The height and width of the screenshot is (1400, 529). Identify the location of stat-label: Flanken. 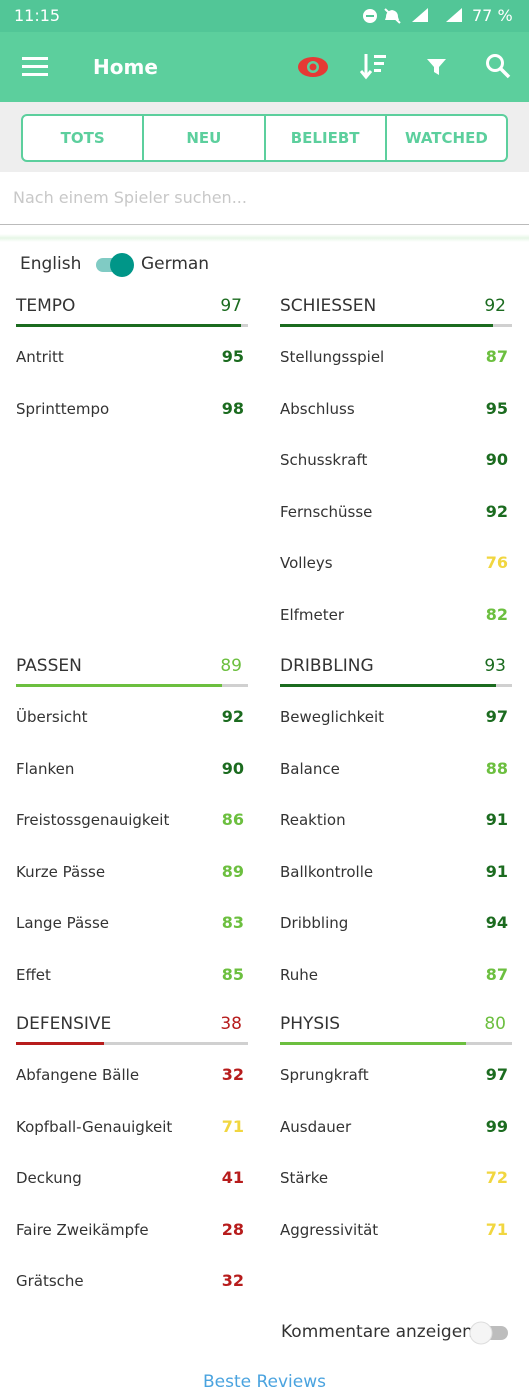
(45, 768).